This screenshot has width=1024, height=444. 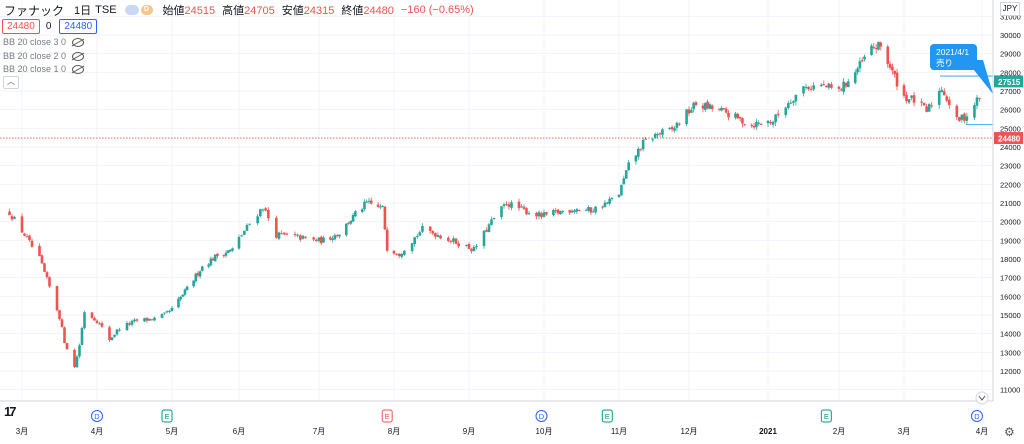 What do you see at coordinates (50, 26) in the screenshot?
I see `trade-buttons: 24480 0 24480` at bounding box center [50, 26].